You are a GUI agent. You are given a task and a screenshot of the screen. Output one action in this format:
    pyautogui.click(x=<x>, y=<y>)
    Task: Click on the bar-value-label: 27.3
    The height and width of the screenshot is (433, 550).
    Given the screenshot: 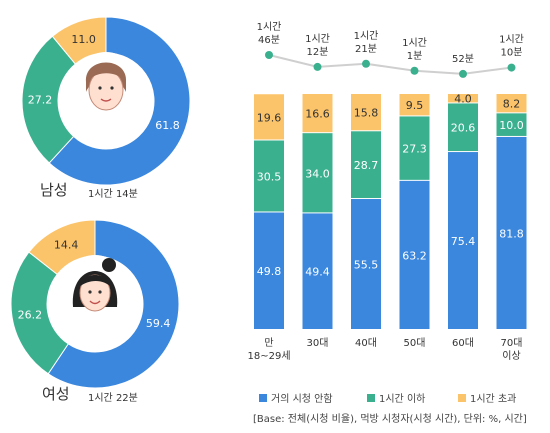 What is the action you would take?
    pyautogui.click(x=414, y=149)
    